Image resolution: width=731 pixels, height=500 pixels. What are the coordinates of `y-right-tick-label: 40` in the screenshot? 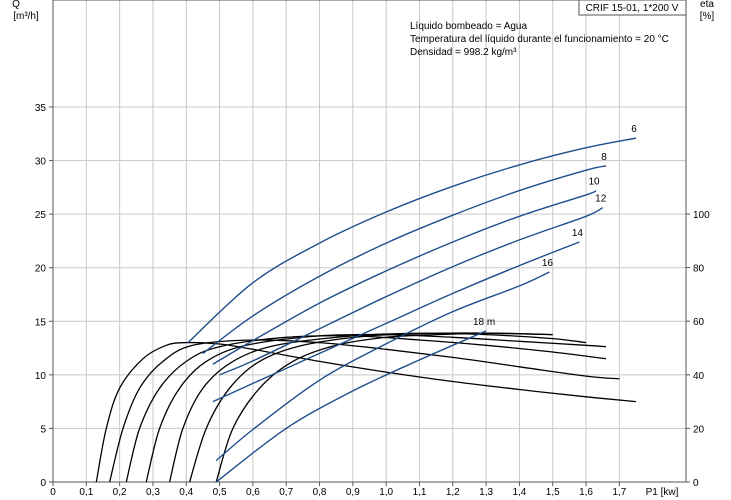 It's located at (699, 376).